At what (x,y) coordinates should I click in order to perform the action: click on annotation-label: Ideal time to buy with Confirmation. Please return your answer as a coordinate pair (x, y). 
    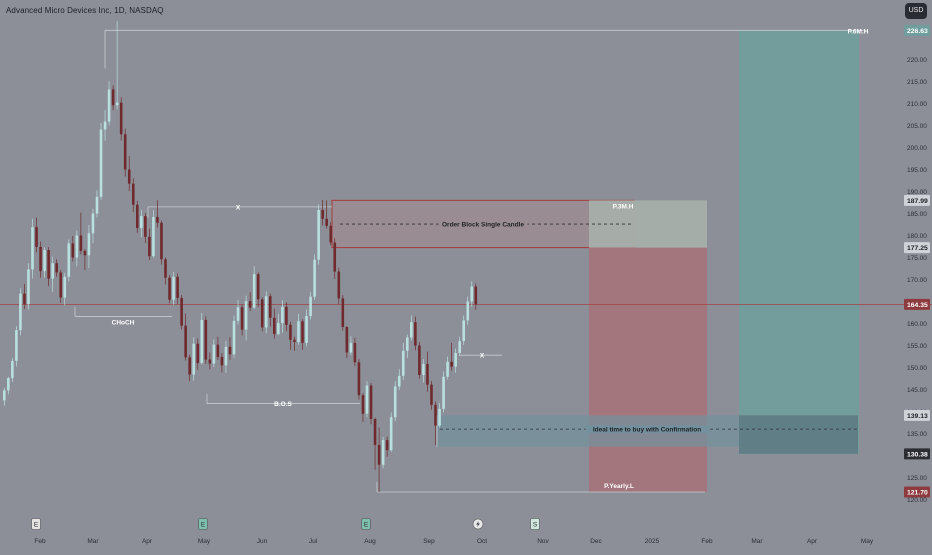
    Looking at the image, I should click on (647, 430).